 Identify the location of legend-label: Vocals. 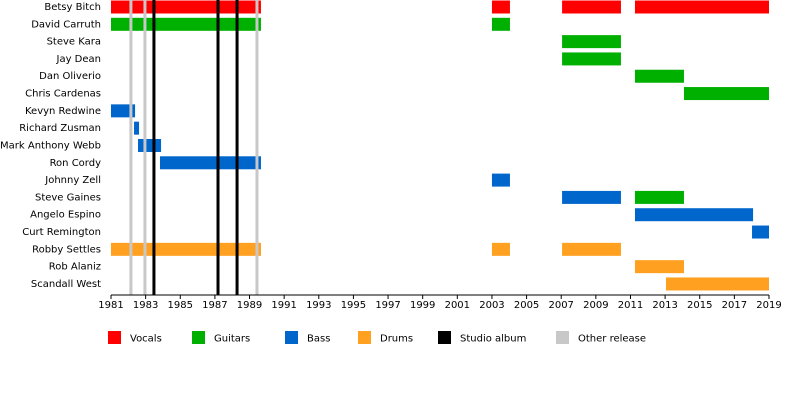
(146, 339).